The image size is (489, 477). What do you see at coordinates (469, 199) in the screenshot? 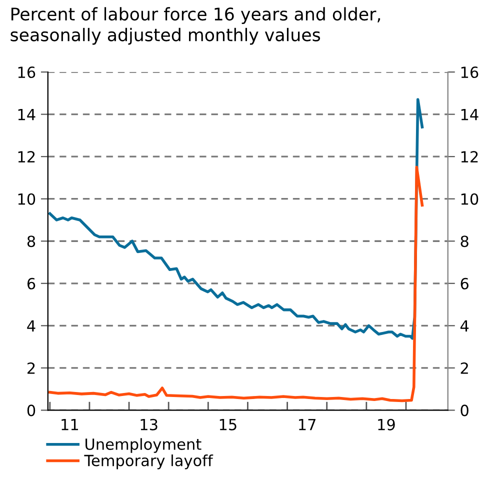
I see `y2-tick-label: 10` at bounding box center [469, 199].